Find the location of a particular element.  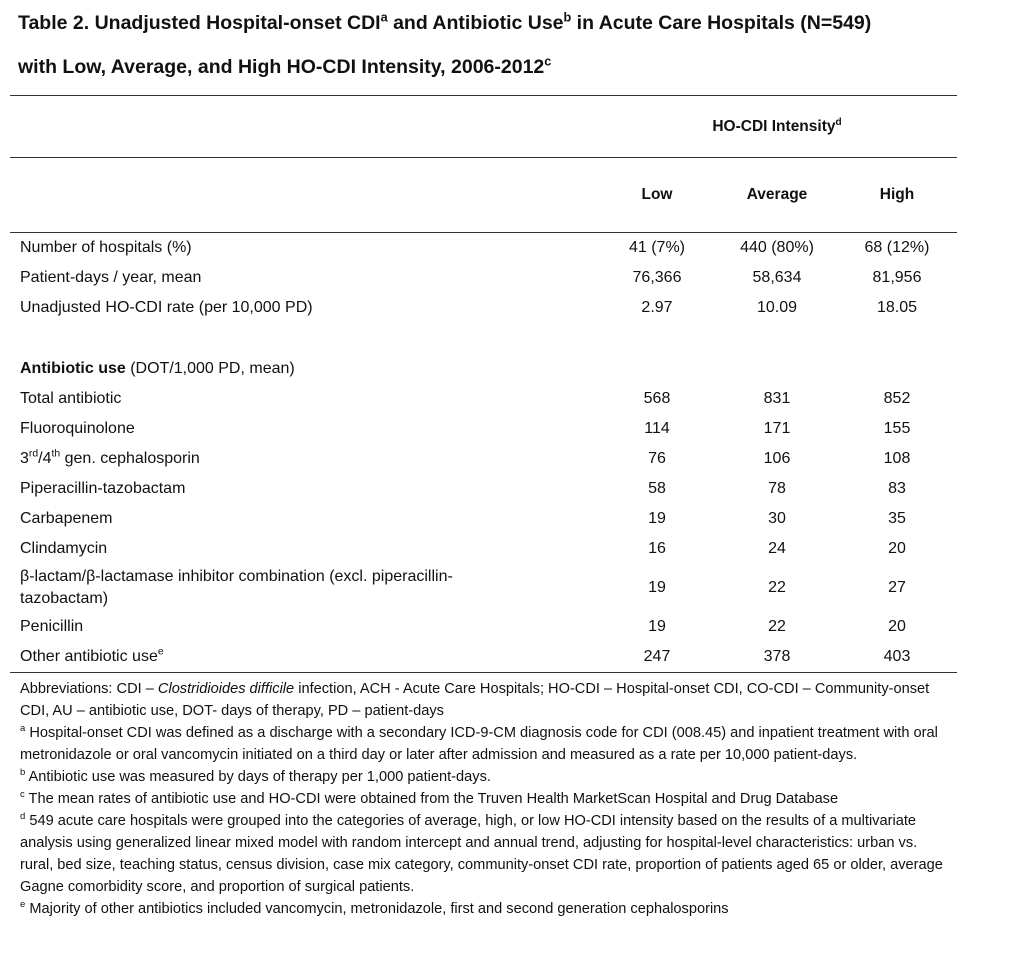

row-label: Penicillin is located at coordinates (303, 627).